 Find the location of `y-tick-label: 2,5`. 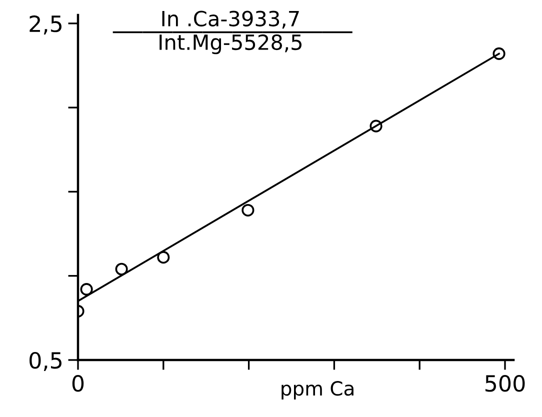

y-tick-label: 2,5 is located at coordinates (46, 24).